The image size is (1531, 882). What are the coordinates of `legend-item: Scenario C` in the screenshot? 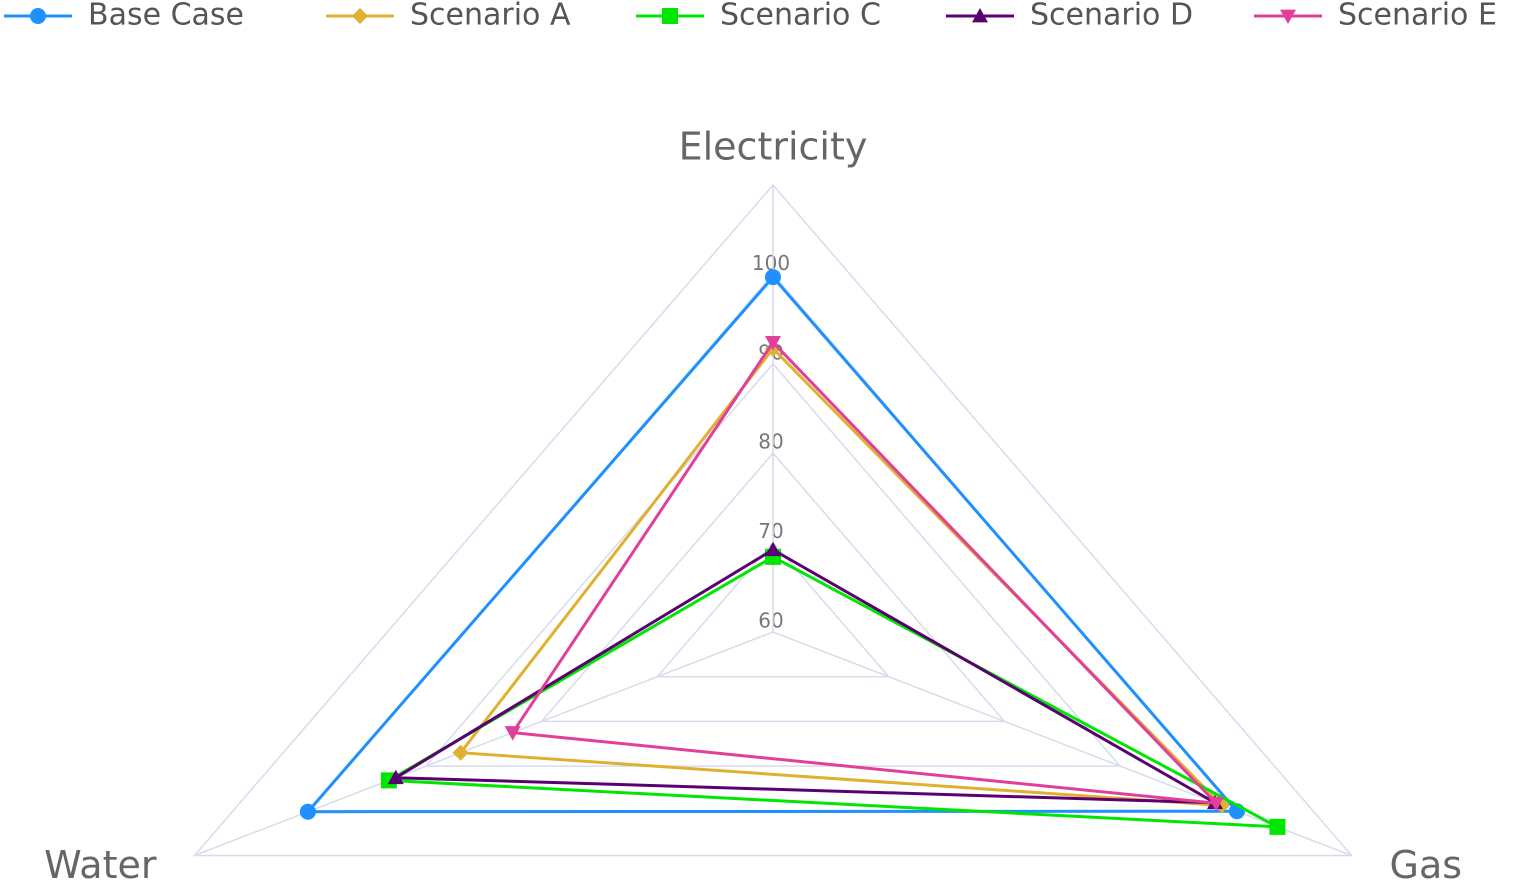 It's located at (758, 16).